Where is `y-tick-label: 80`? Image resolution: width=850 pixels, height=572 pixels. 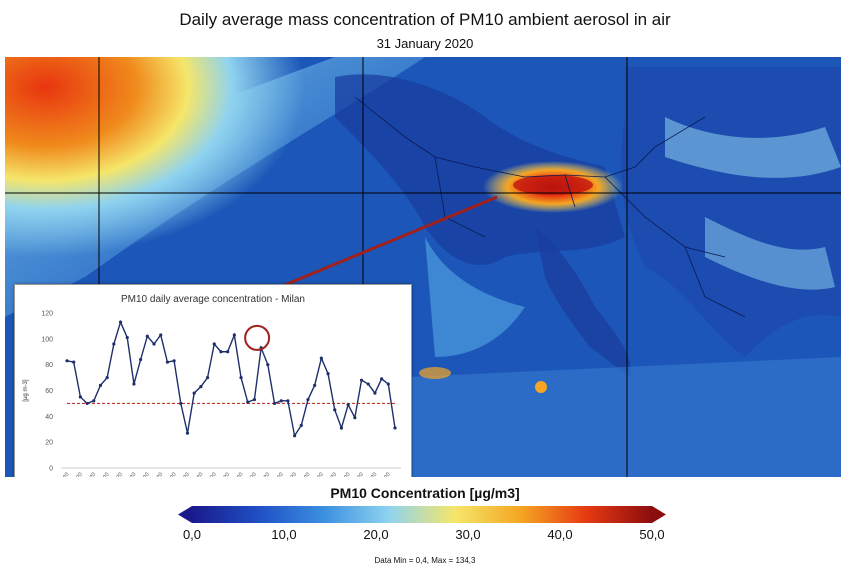
y-tick-label: 80 is located at coordinates (49, 365).